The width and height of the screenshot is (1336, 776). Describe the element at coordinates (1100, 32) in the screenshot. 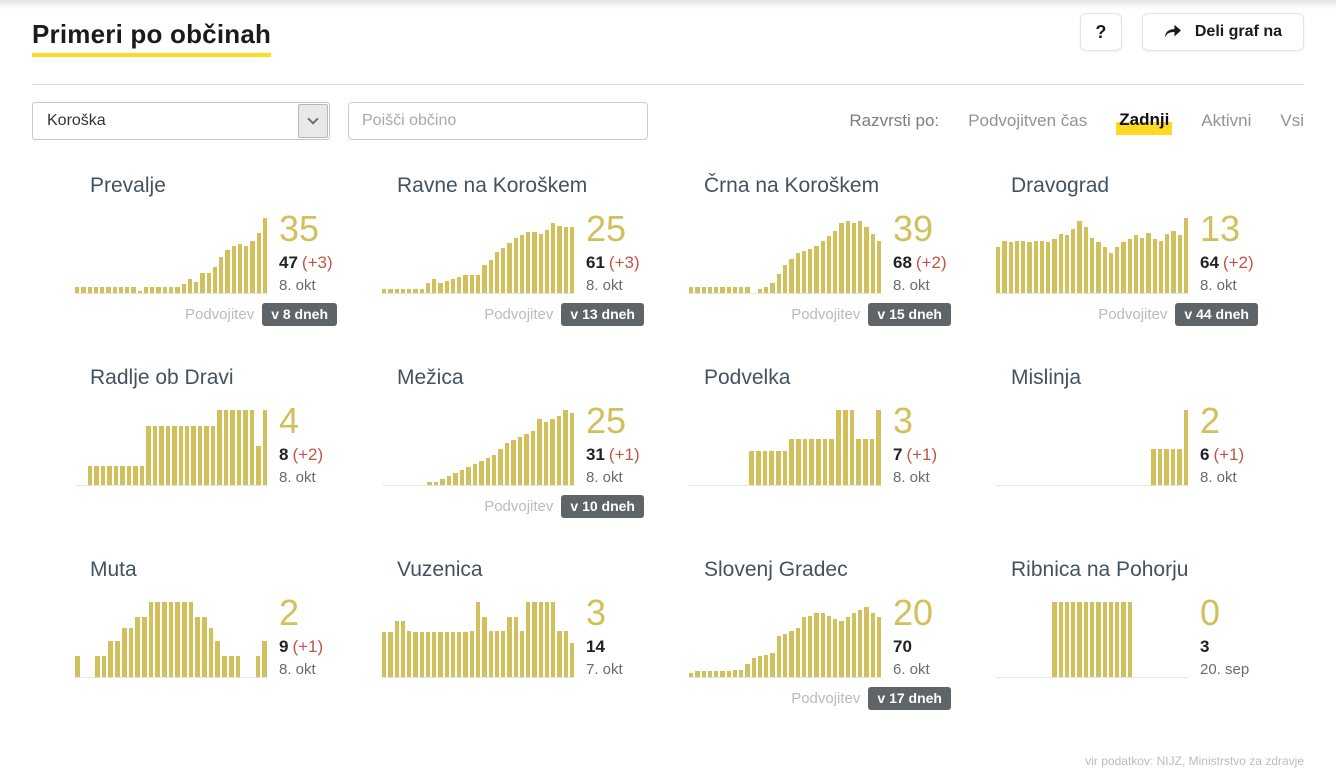

I see `help-button: ?` at that location.